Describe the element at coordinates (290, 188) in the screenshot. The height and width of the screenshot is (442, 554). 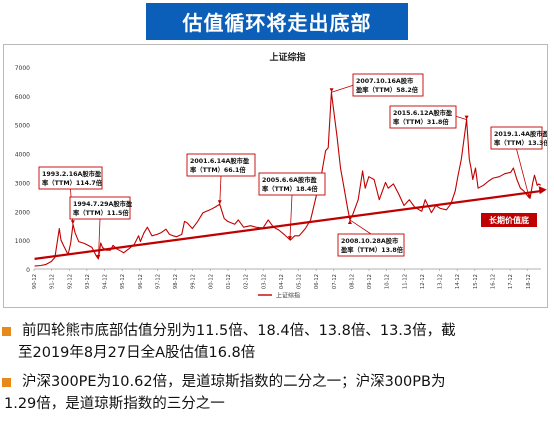
I see `annotation-line-2: 率（TTM）18.4倍` at that location.